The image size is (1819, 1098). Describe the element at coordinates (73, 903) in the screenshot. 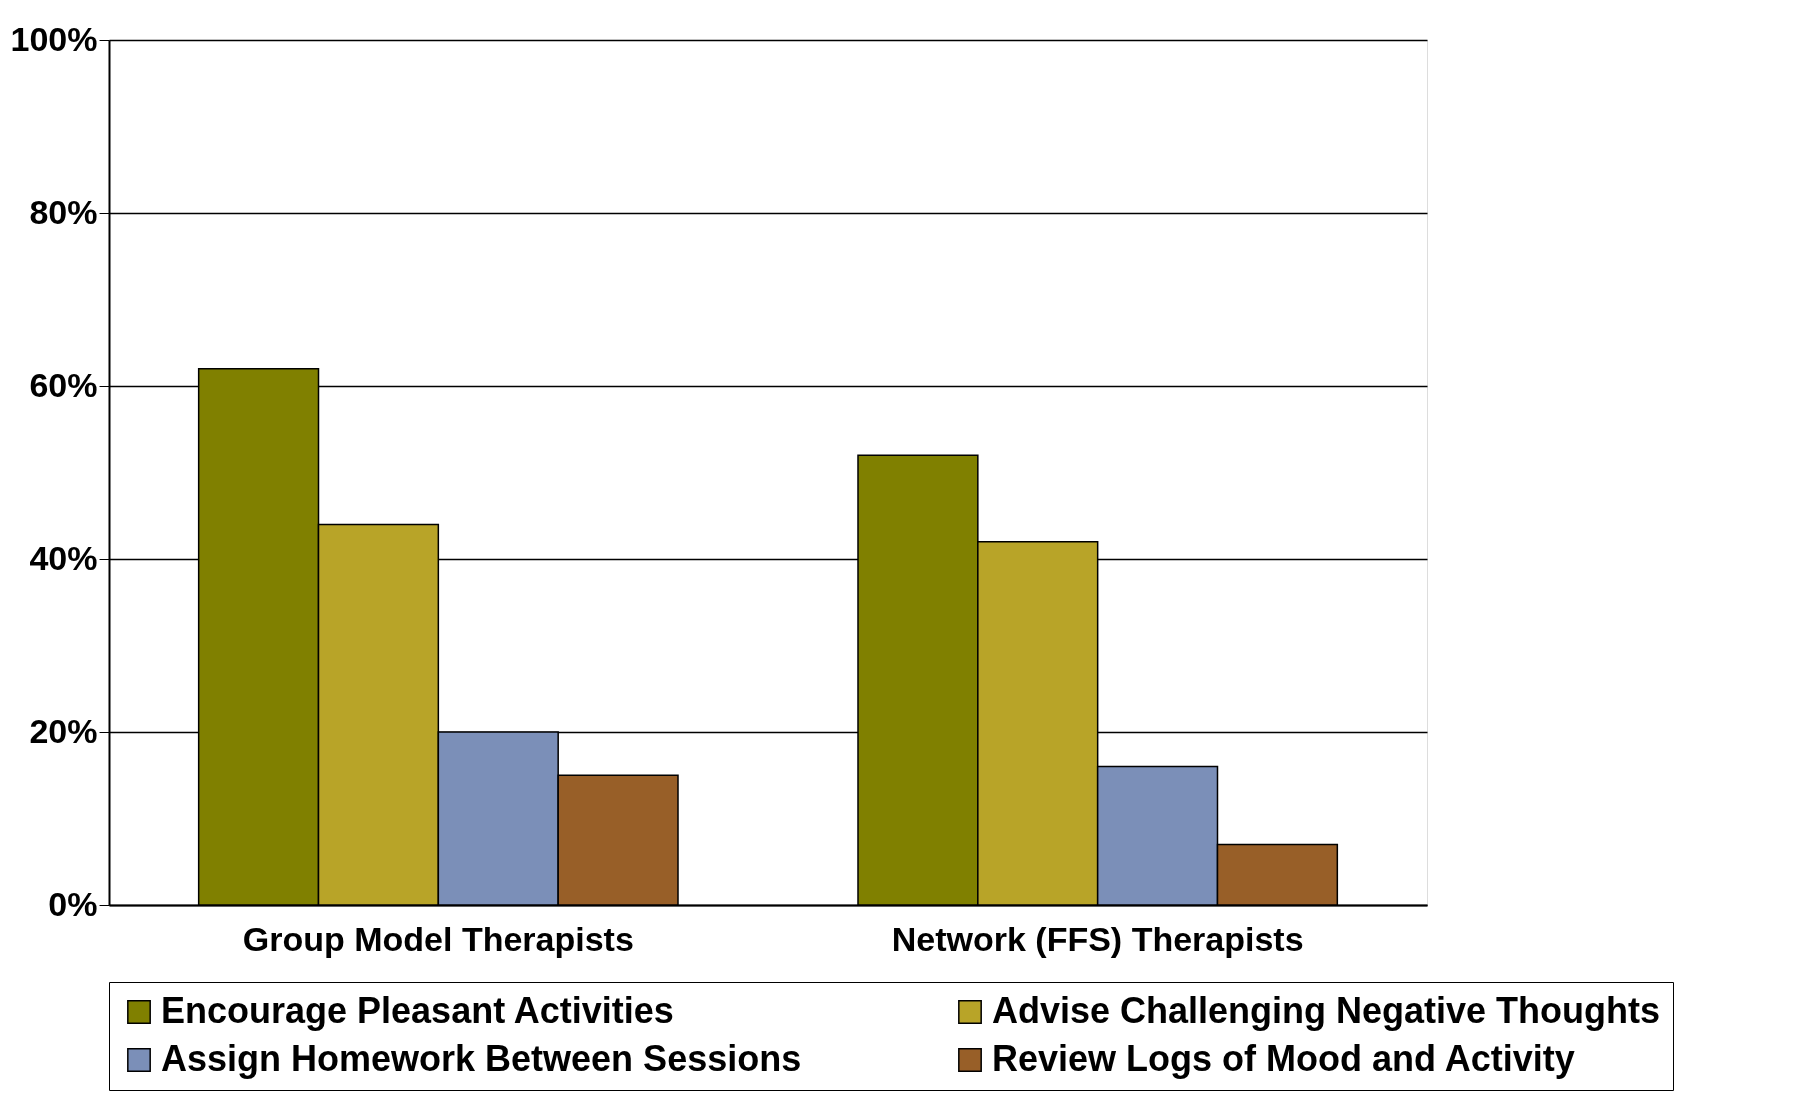

I see `y-tick-label: 0%` at that location.